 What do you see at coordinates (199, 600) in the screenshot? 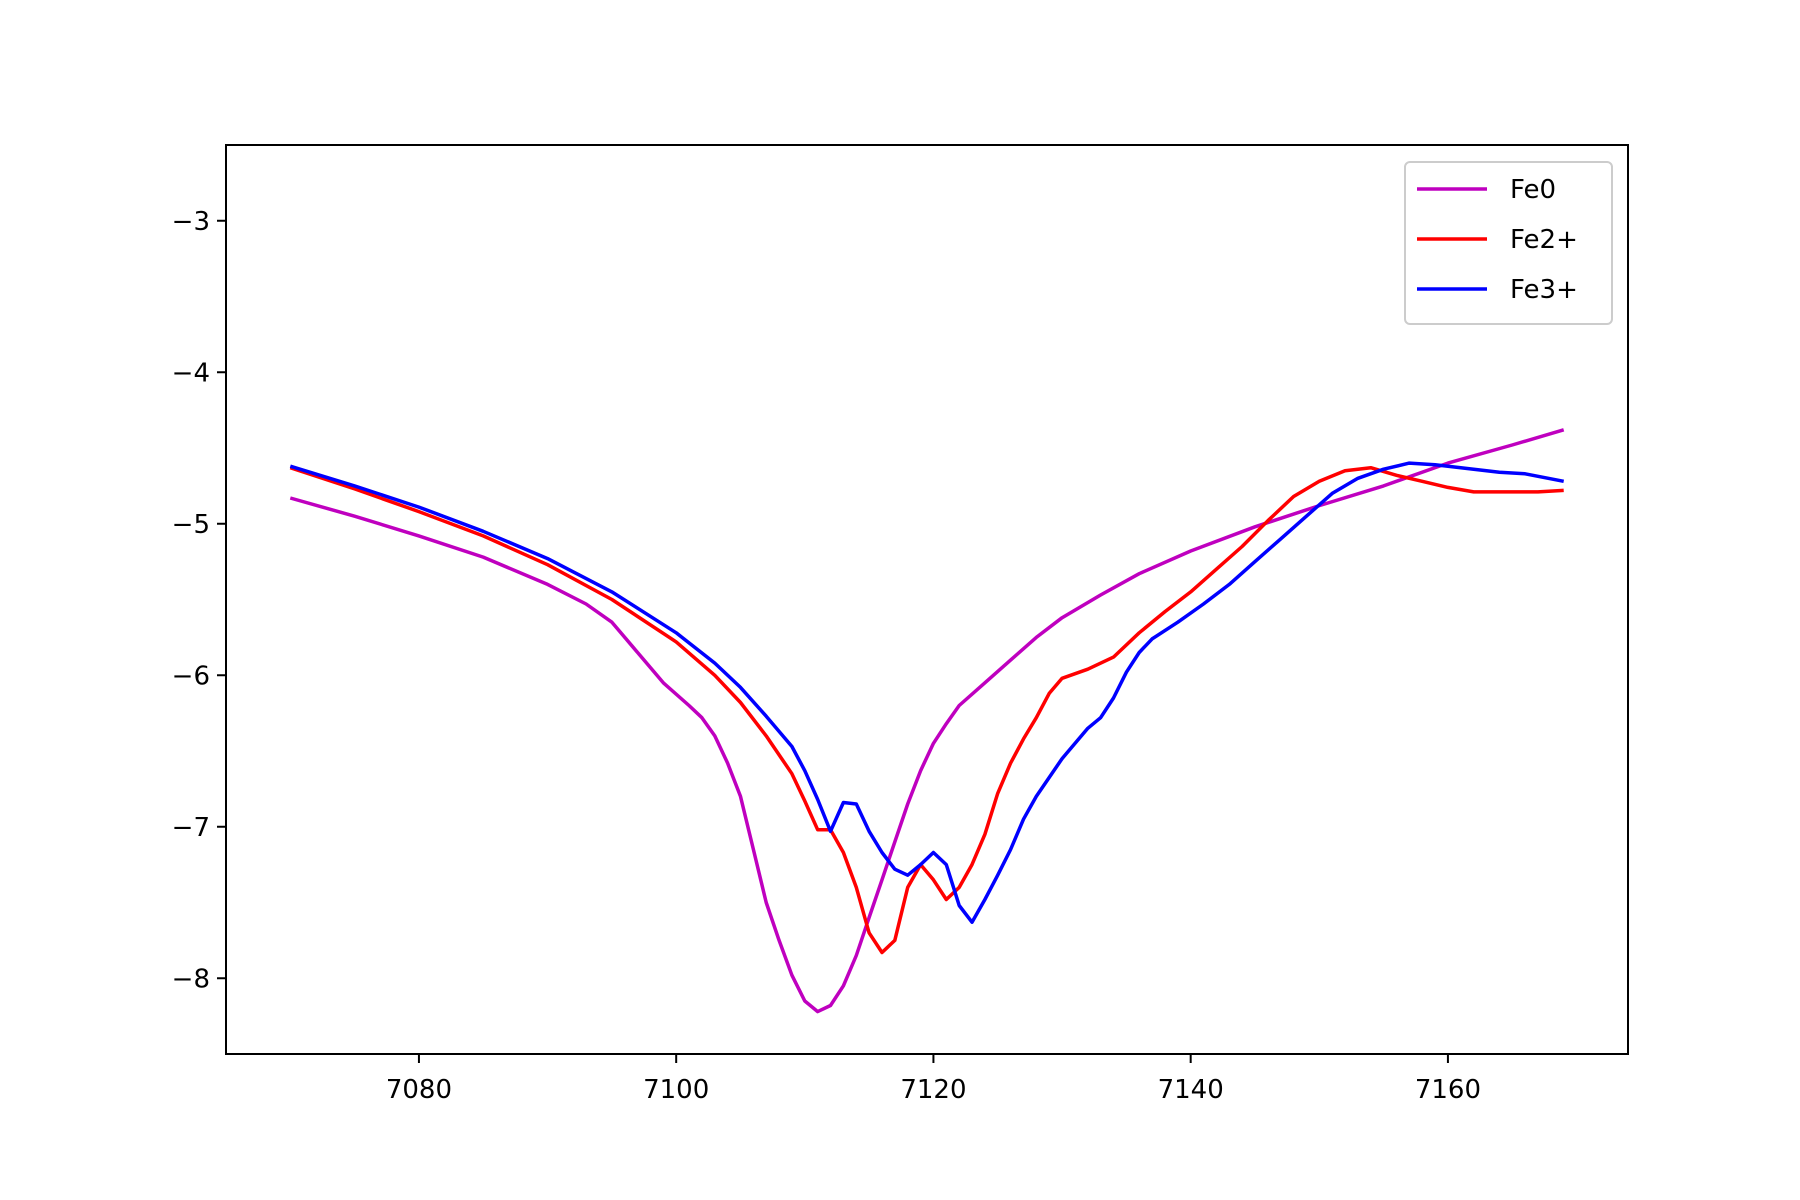
I see `y-axis-ticks: −3 −4 −5 −6 −7 −8` at bounding box center [199, 600].